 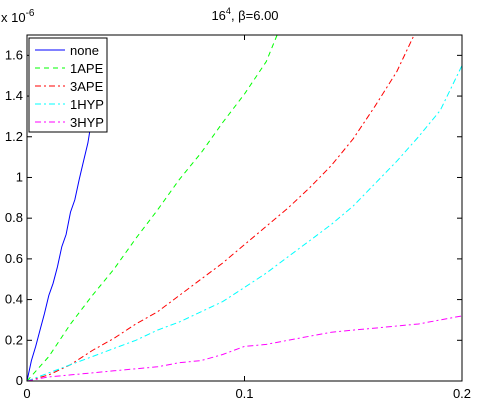 What do you see at coordinates (87, 68) in the screenshot?
I see `legend-label-1ape: 1APE` at bounding box center [87, 68].